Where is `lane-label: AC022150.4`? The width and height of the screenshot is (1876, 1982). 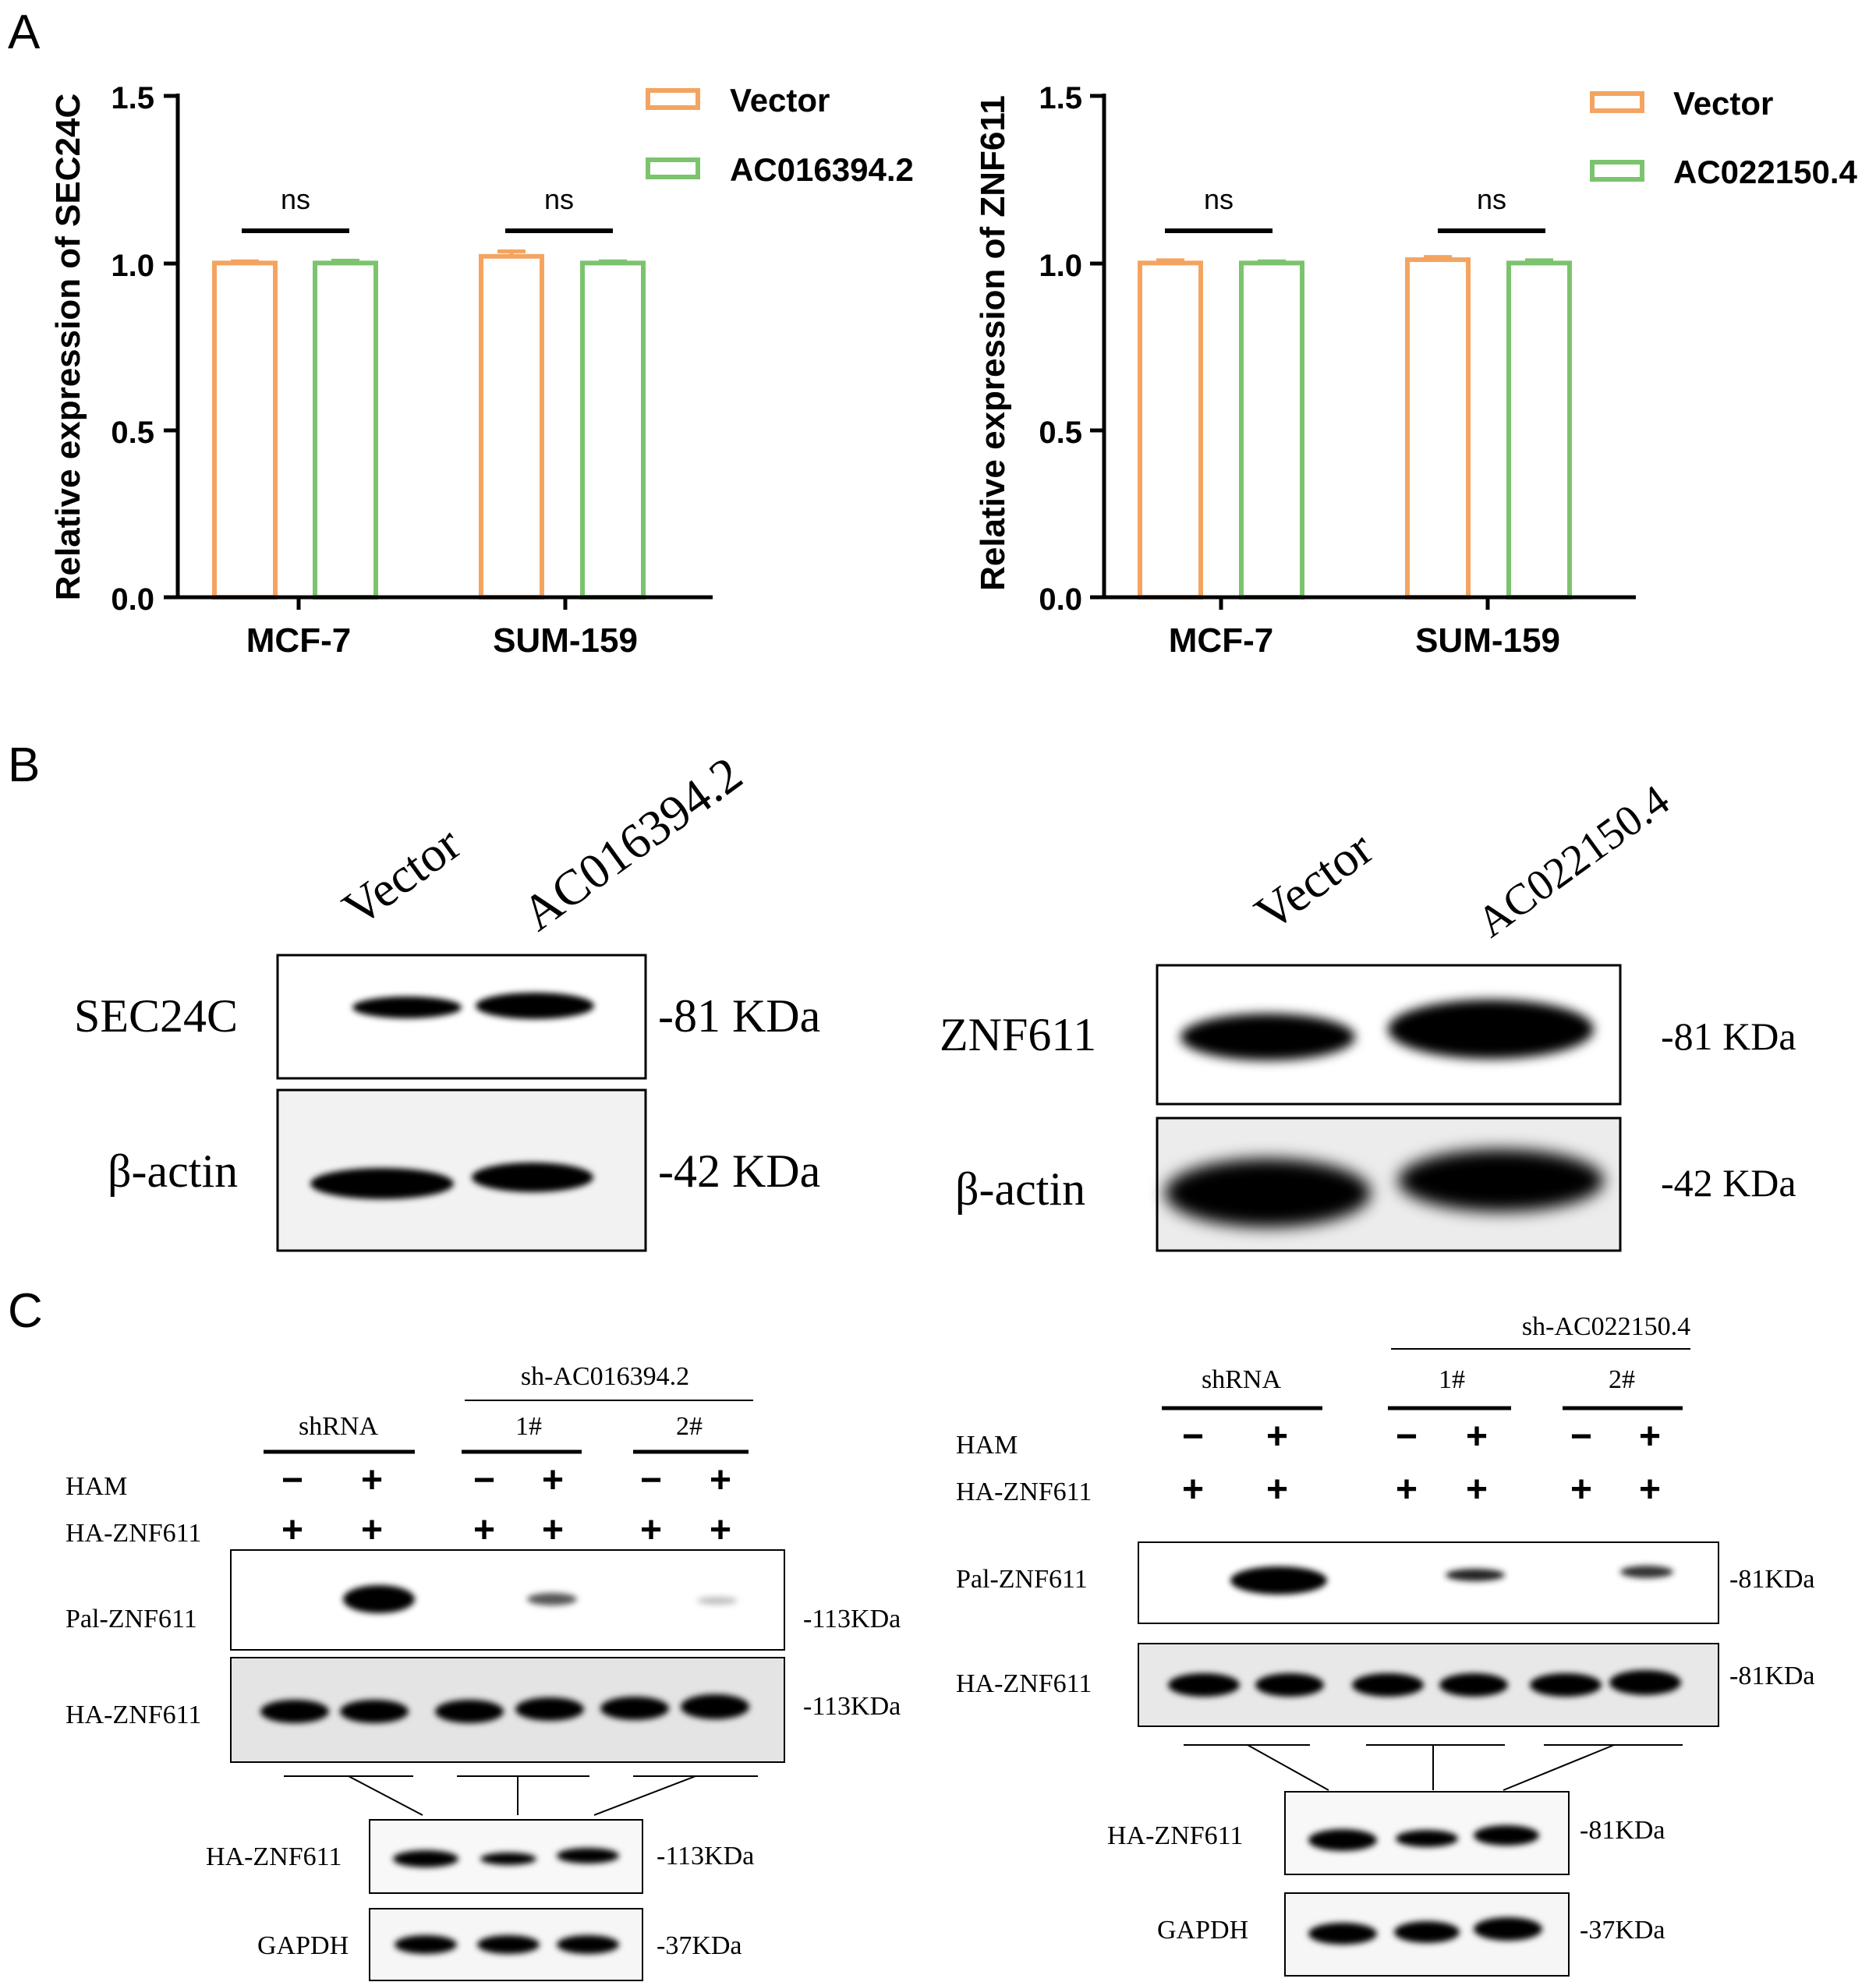
lane-label: AC022150.4 is located at coordinates (1573, 862).